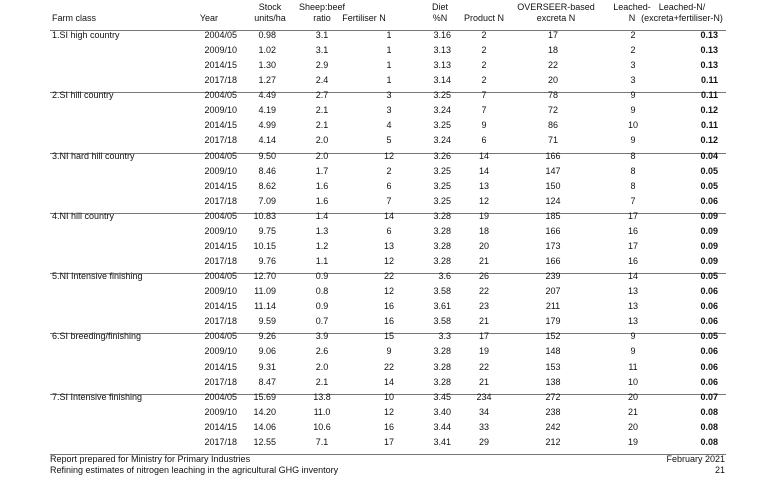 The width and height of the screenshot is (760, 483). What do you see at coordinates (442, 321) in the screenshot?
I see `cell: 3.58` at bounding box center [442, 321].